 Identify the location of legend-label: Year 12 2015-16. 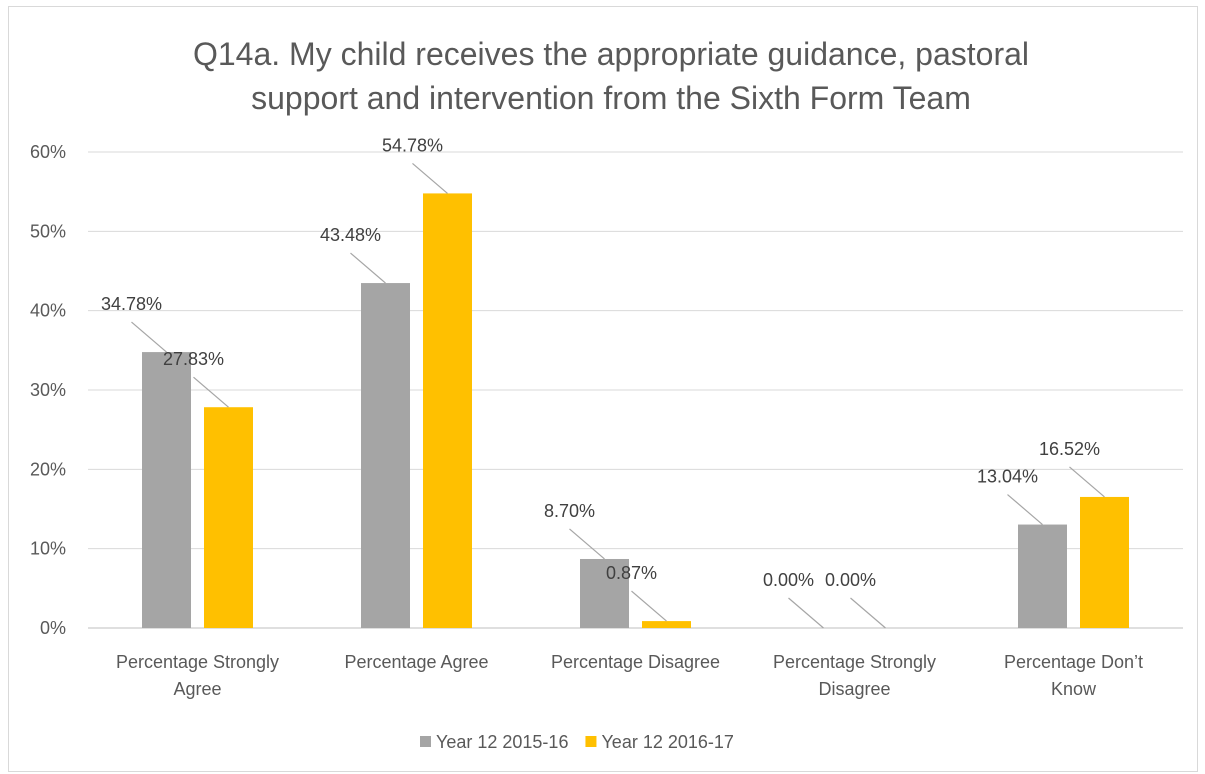
(502, 742).